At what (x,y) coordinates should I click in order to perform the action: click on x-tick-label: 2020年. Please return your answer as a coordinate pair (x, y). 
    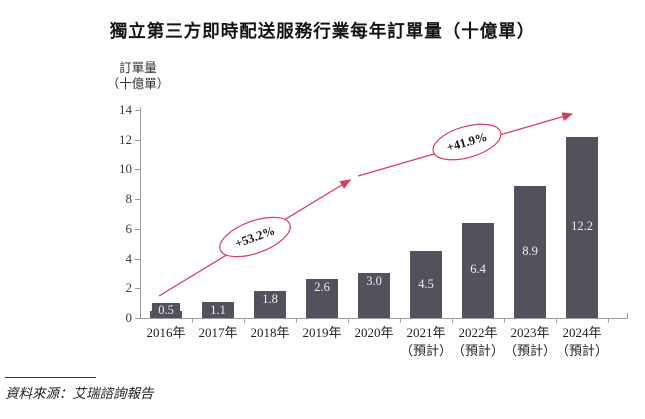
    Looking at the image, I should click on (374, 333).